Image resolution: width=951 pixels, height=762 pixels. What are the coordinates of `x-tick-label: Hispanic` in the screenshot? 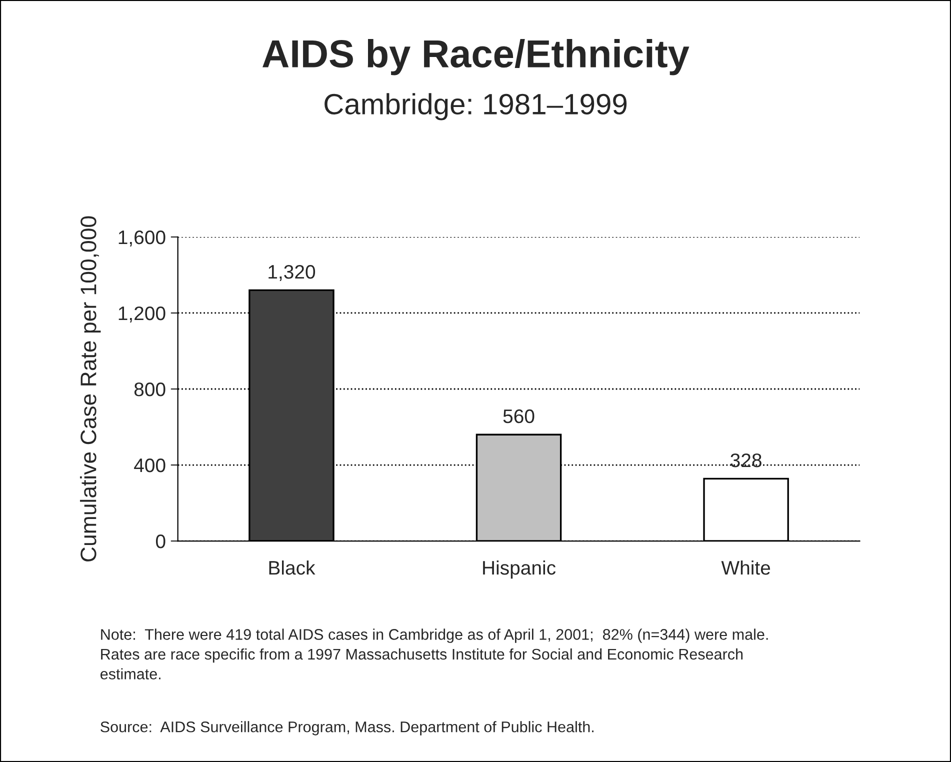 It's located at (519, 569).